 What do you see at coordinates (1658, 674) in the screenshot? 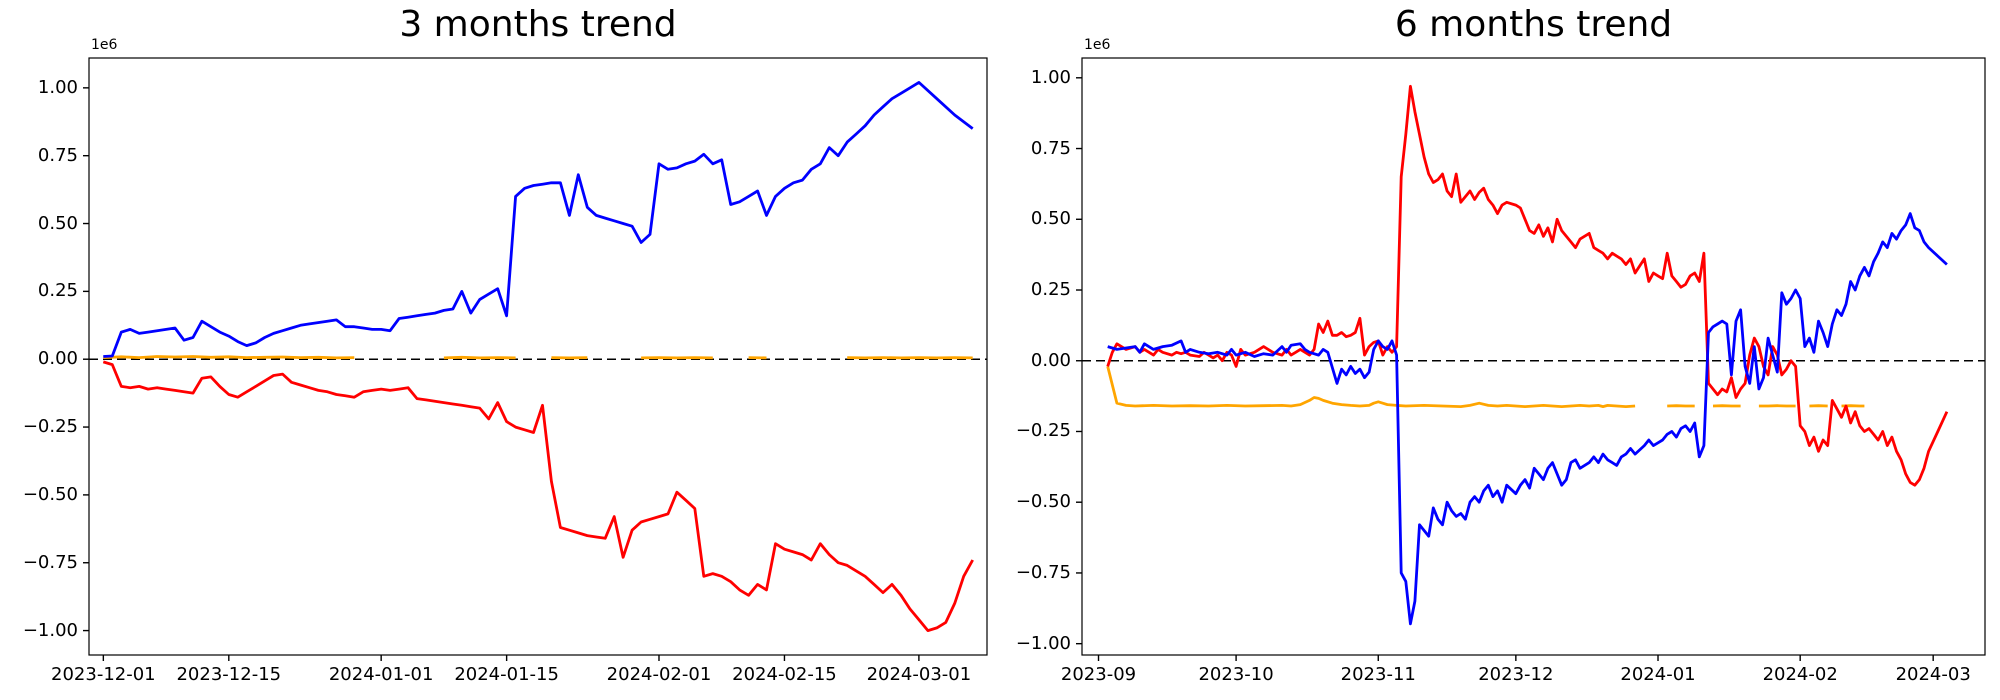
I see `x-tick-label: 2024-01` at bounding box center [1658, 674].